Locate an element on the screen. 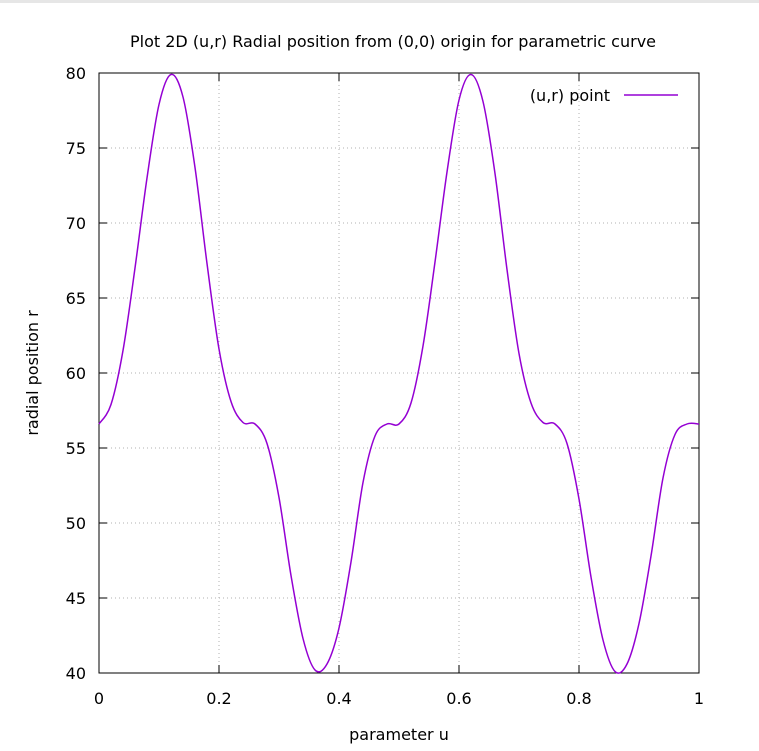 The height and width of the screenshot is (751, 759). x-tick-label: 0.4 is located at coordinates (338, 698).